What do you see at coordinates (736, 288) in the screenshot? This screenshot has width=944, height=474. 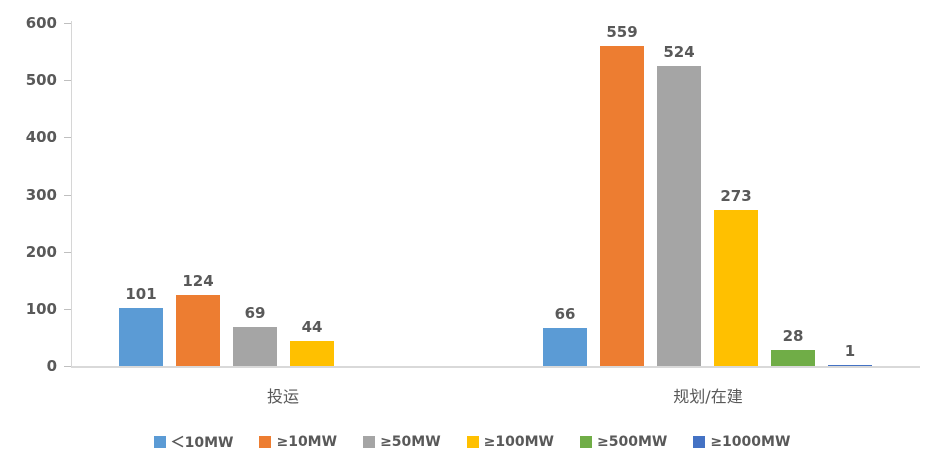 I see `bar-≥100MW-规划/在建` at bounding box center [736, 288].